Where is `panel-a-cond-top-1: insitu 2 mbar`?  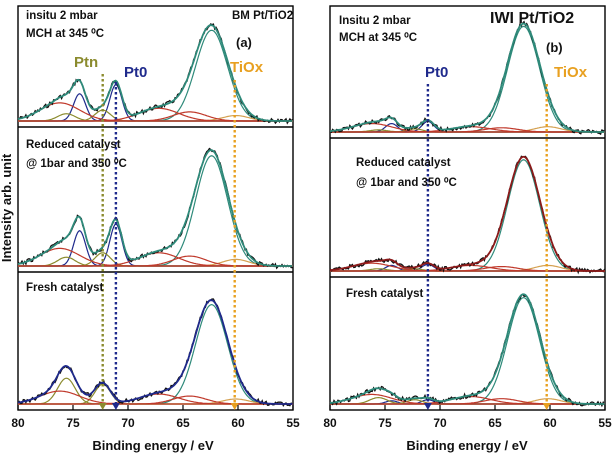
panel-a-cond-top-1: insitu 2 mbar is located at coordinates (62, 16).